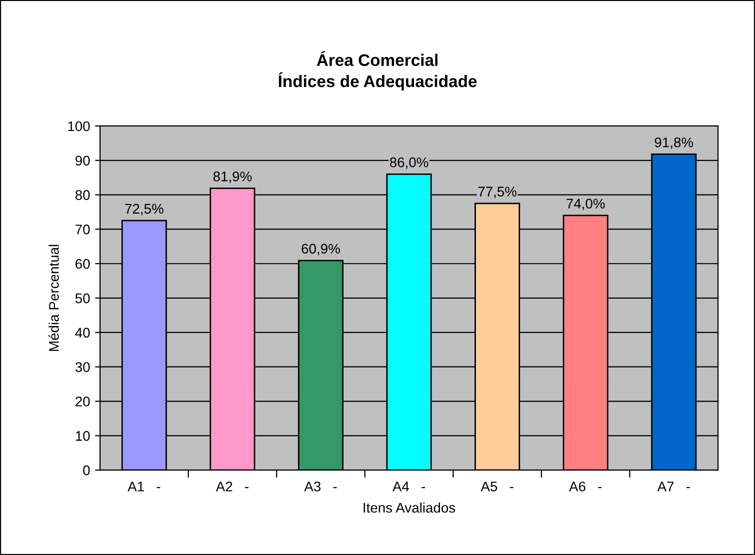  Describe the element at coordinates (144, 210) in the screenshot. I see `data-label: 72,5%` at that location.